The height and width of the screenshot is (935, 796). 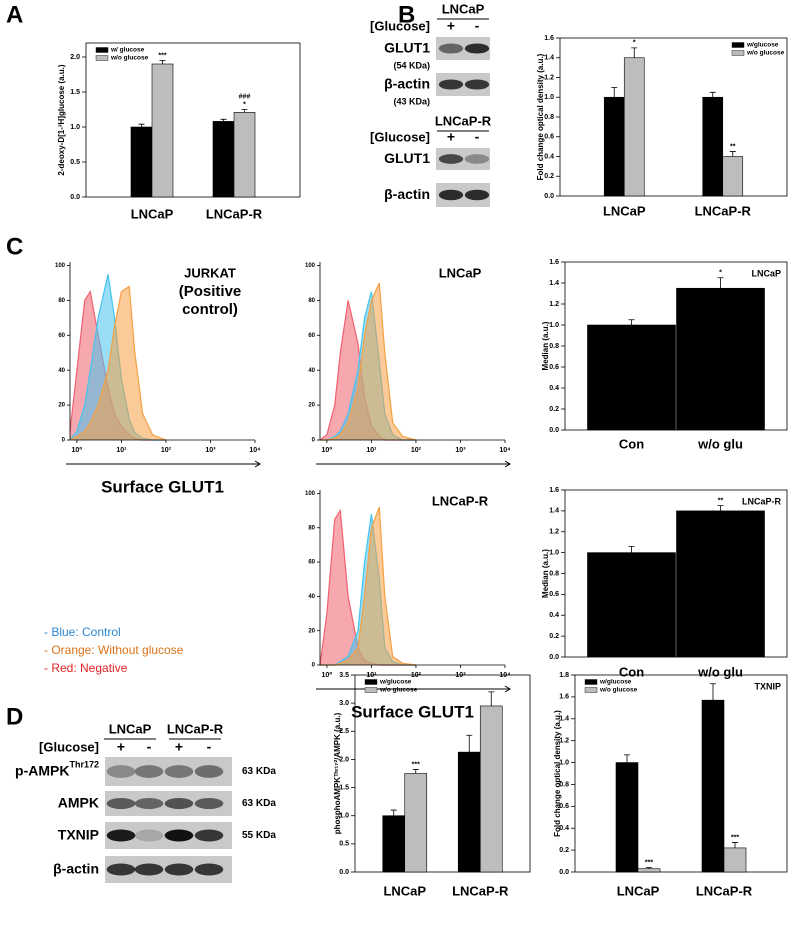 What do you see at coordinates (78, 834) in the screenshot?
I see `row-label: TXNIP` at bounding box center [78, 834].